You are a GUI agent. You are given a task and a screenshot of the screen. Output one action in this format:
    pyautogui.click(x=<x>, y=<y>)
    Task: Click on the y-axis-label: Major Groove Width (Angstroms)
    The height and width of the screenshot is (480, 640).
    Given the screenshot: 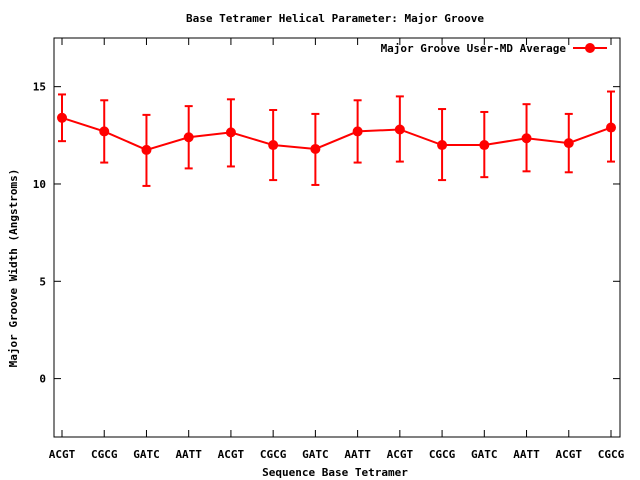 What is the action you would take?
    pyautogui.click(x=13, y=268)
    